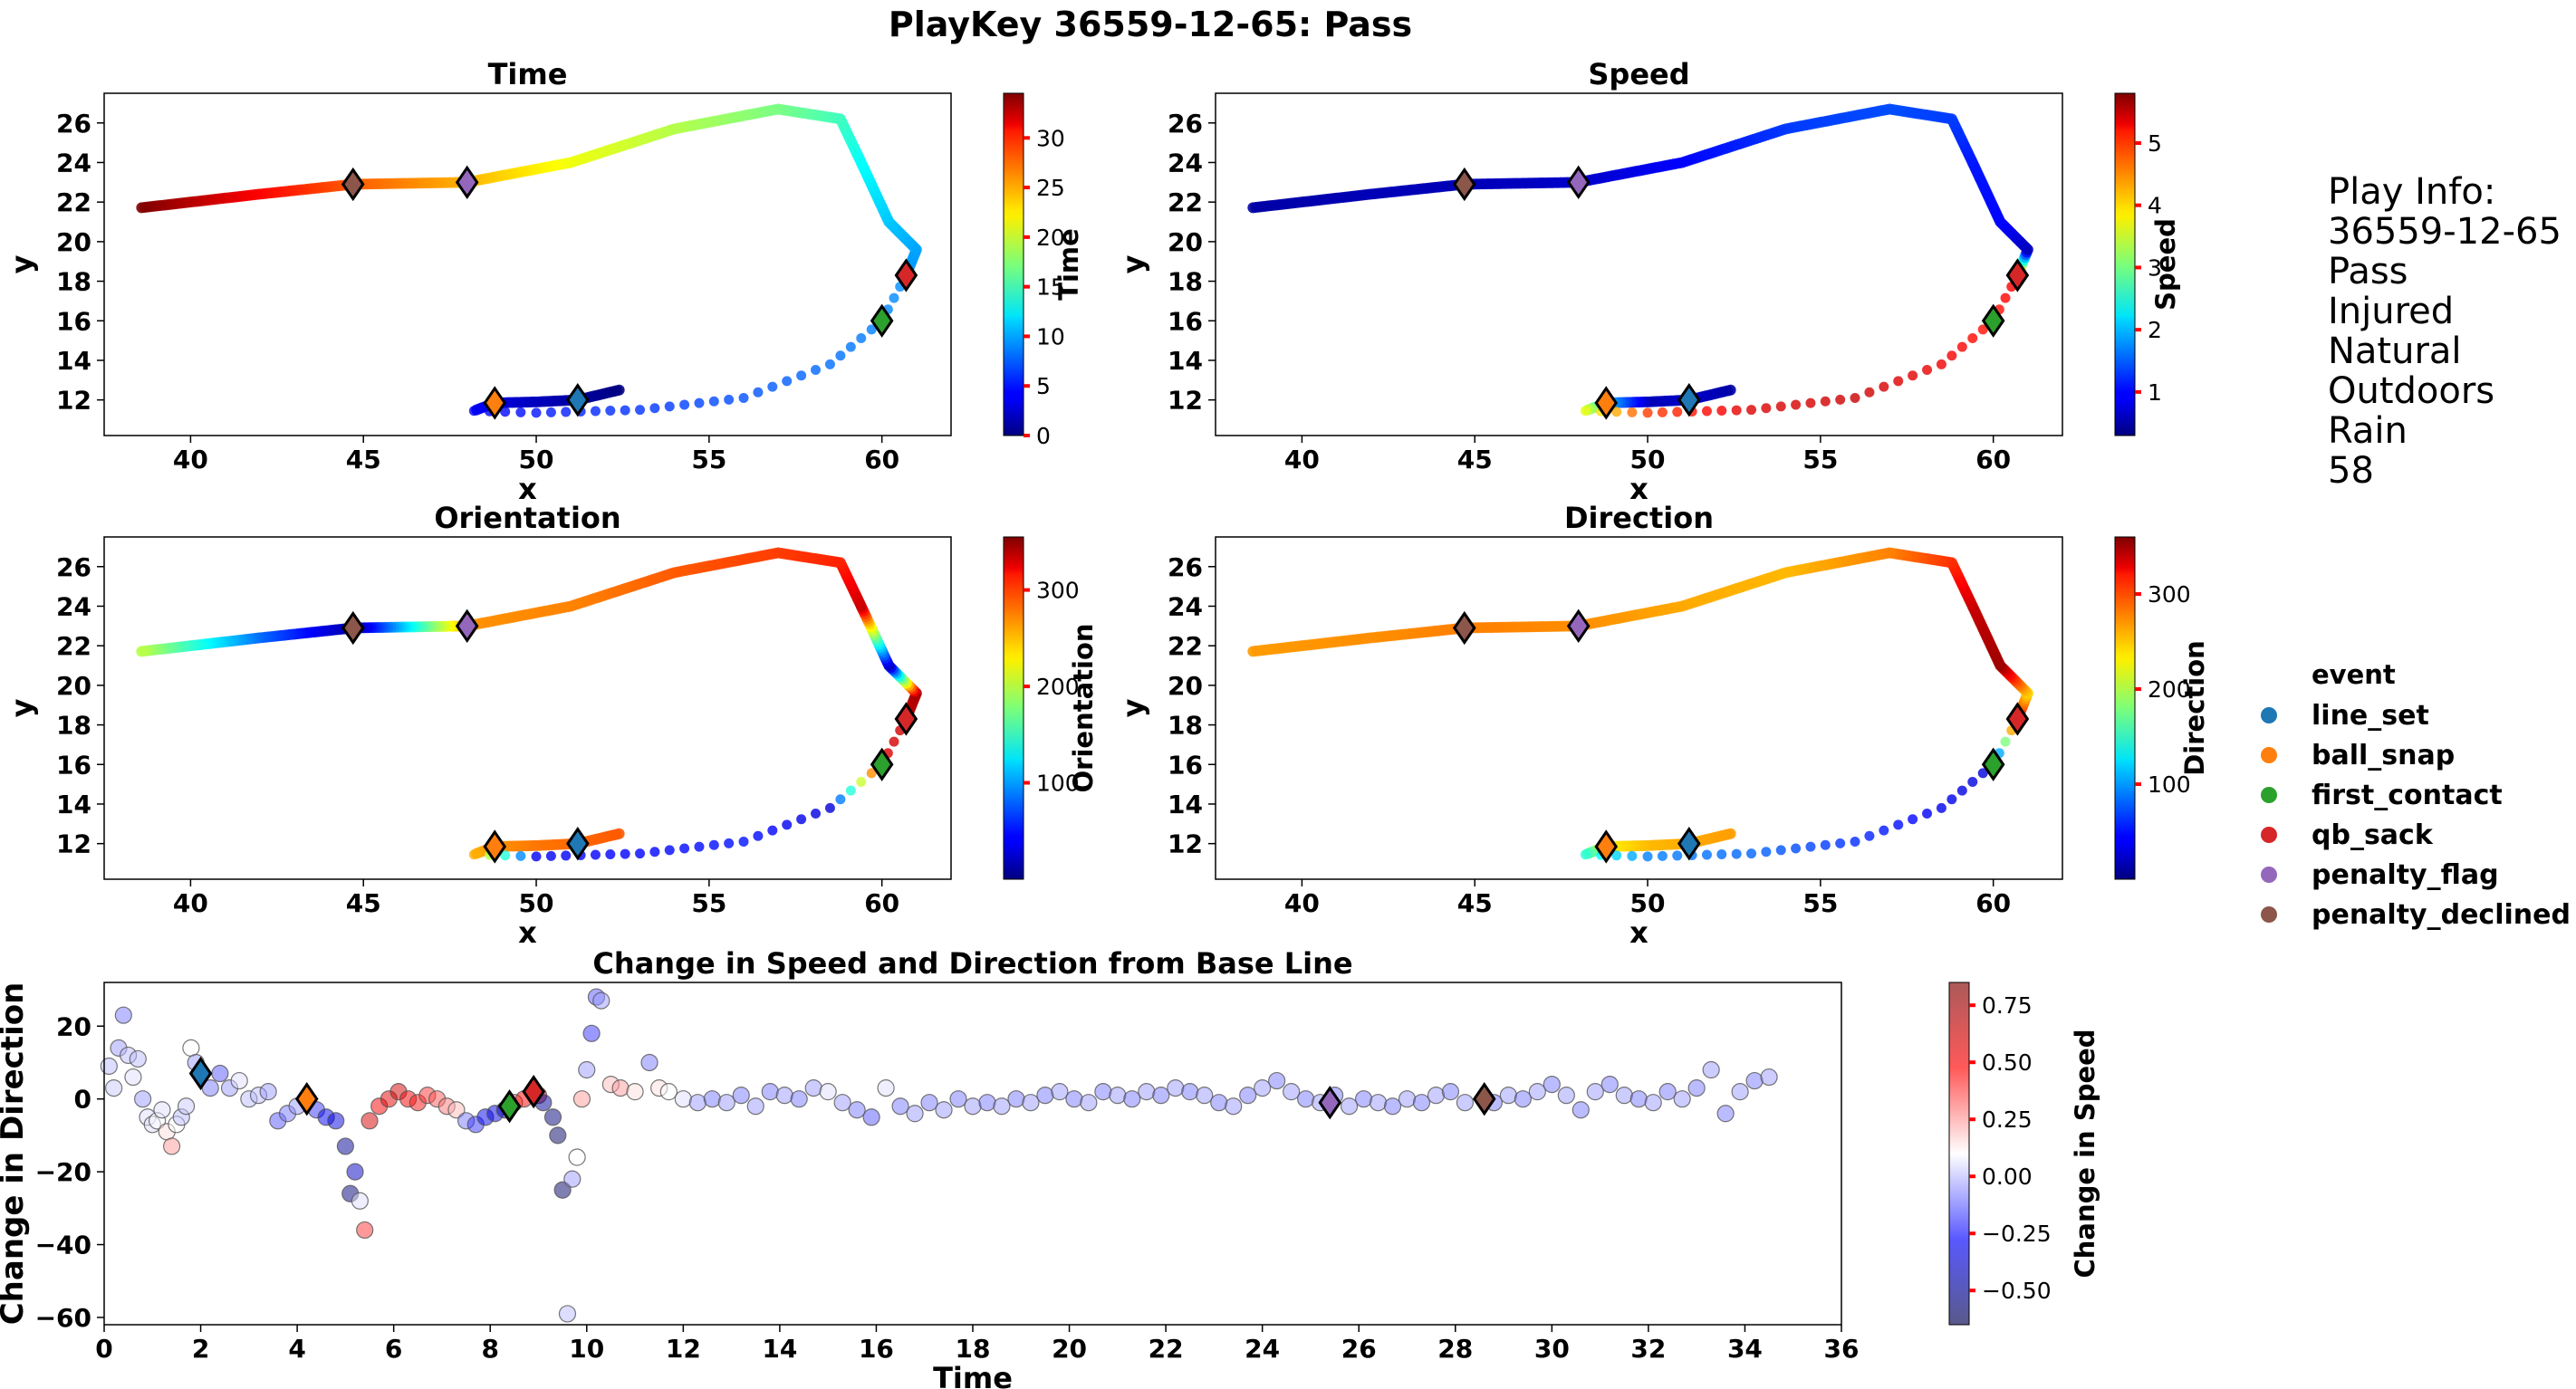 The width and height of the screenshot is (2576, 1389). I want to click on event-marker-penalty_flag, so click(1330, 1103).